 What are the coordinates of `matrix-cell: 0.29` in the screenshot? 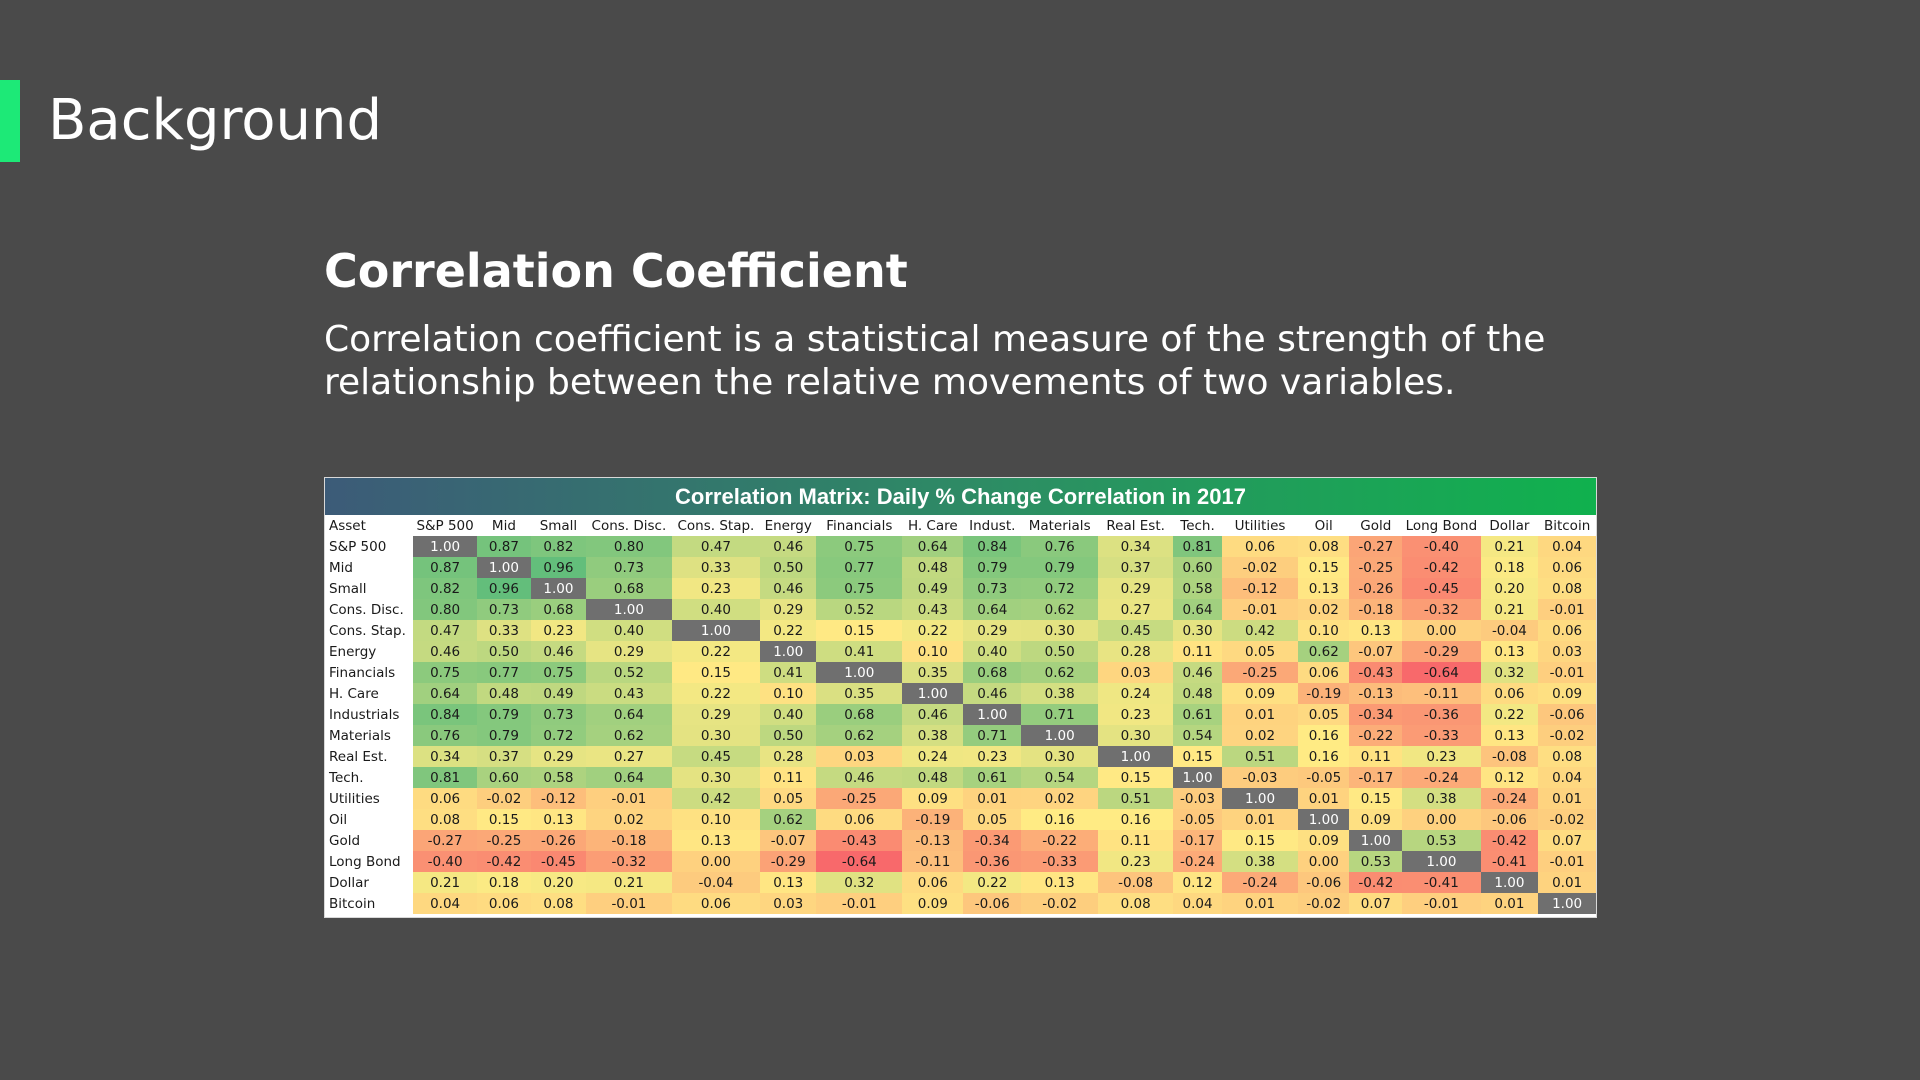 It's located at (629, 651).